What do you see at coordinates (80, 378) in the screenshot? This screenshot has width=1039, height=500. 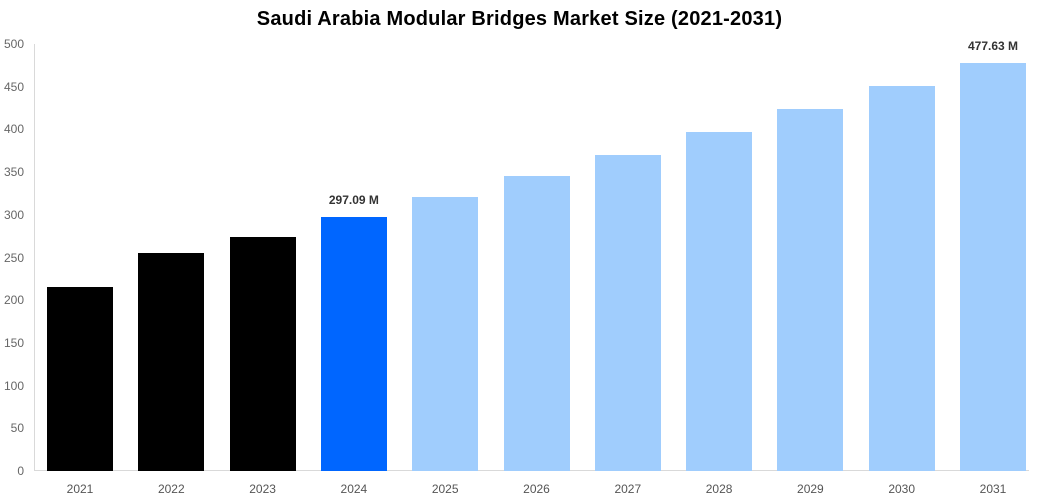 I see `bar-2021` at bounding box center [80, 378].